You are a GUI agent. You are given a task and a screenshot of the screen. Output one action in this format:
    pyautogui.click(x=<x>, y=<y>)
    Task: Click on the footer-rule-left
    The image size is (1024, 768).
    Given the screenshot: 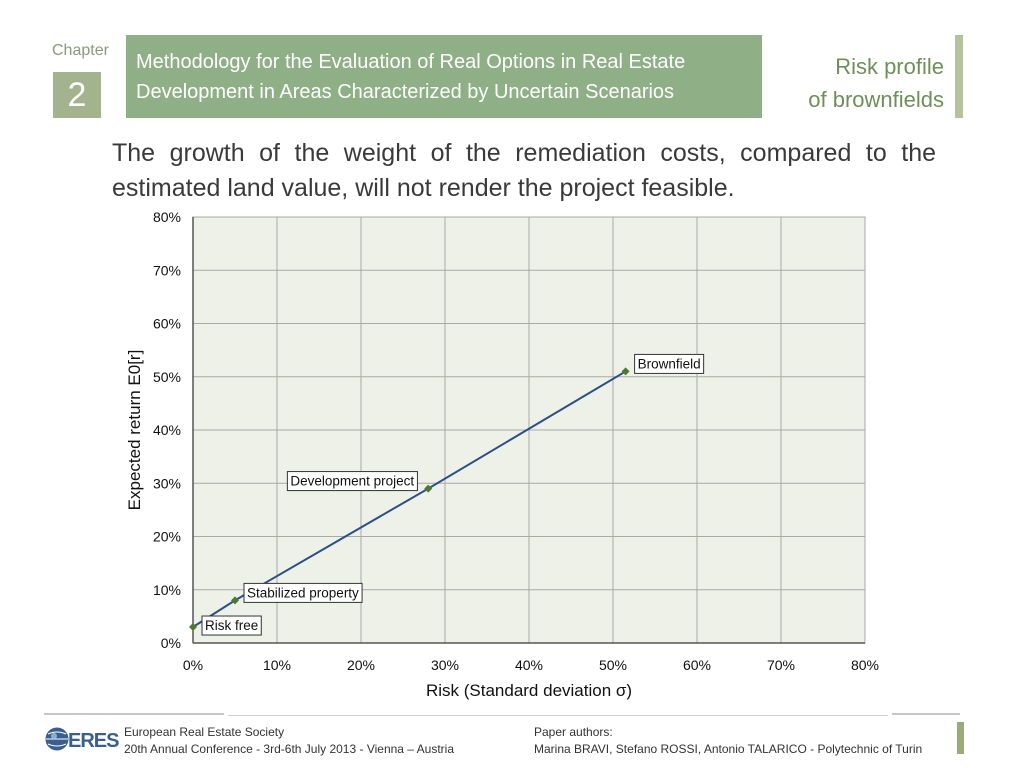 What is the action you would take?
    pyautogui.click(x=134, y=714)
    